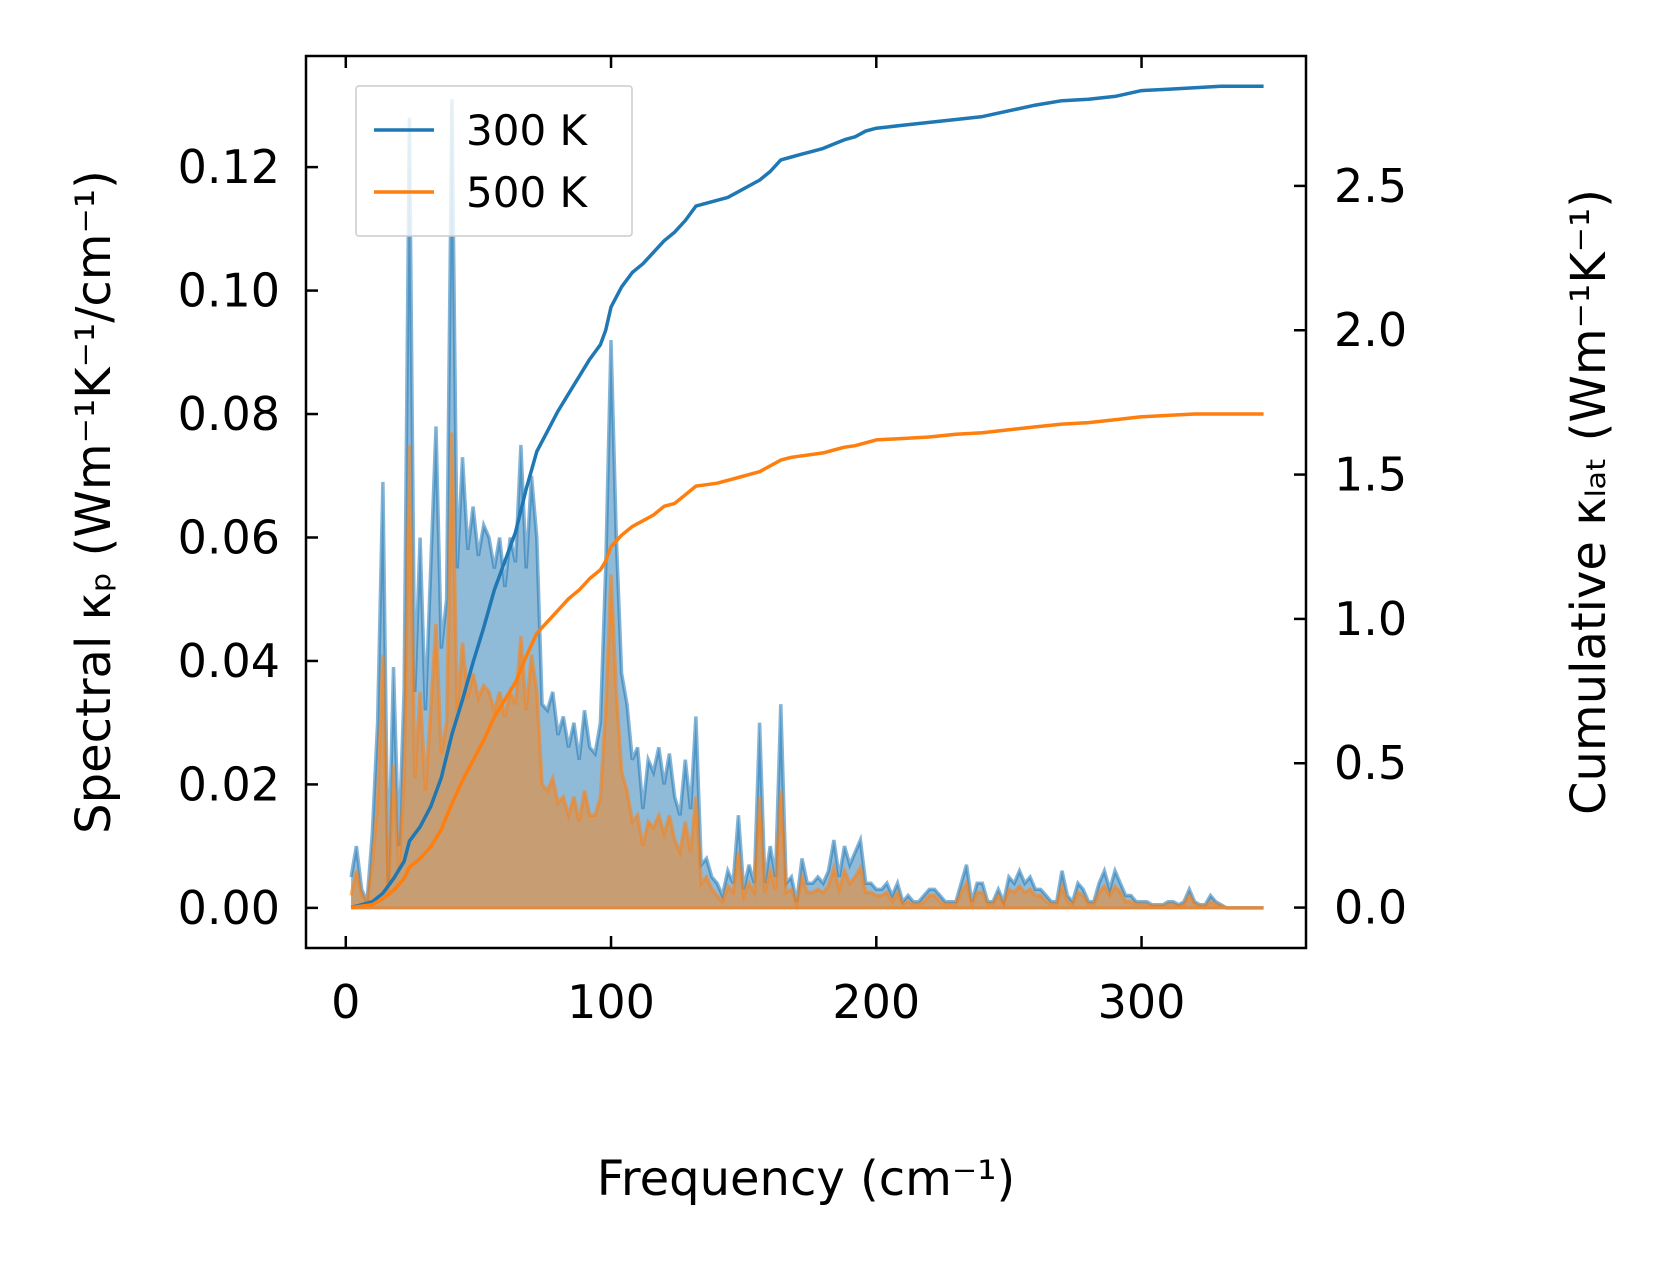 This screenshot has height=1264, width=1679. Describe the element at coordinates (1350, 547) in the screenshot. I see `right-axis-ticks: 0.0 0.5 1.0 1.5 2.0 2.5` at that location.